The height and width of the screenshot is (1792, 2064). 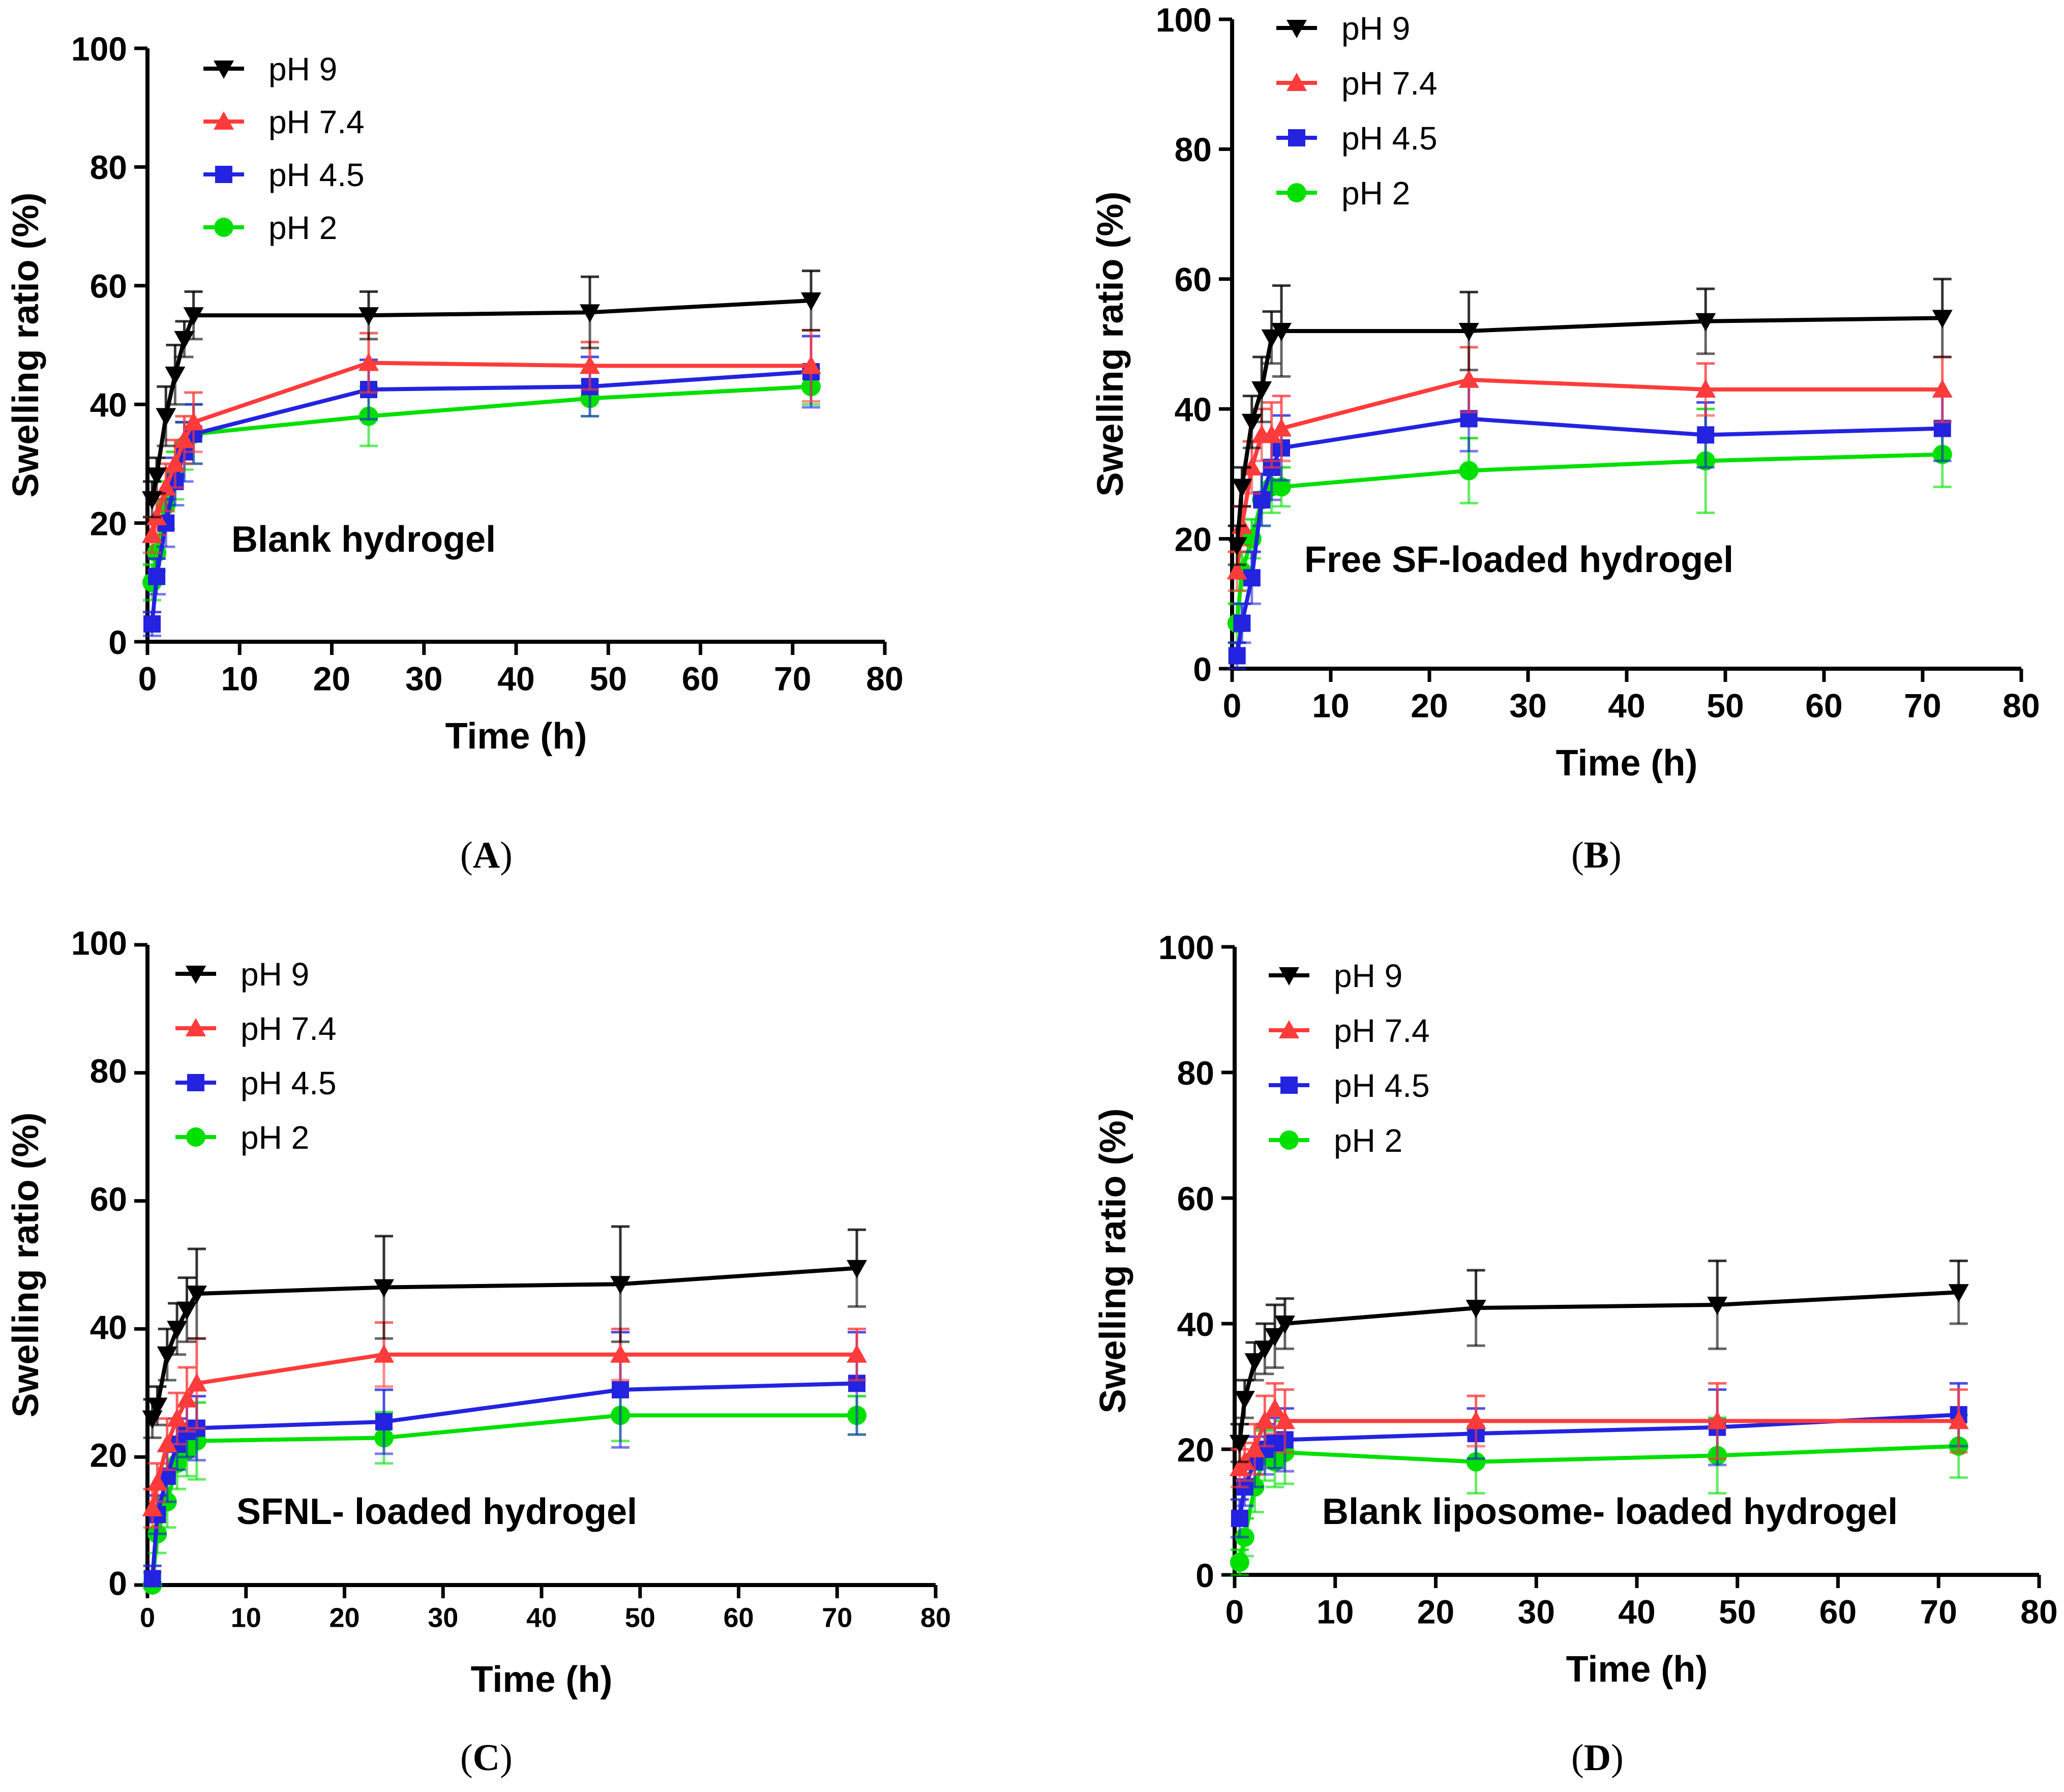 I want to click on legend-label: pH 7.4, so click(x=1382, y=1030).